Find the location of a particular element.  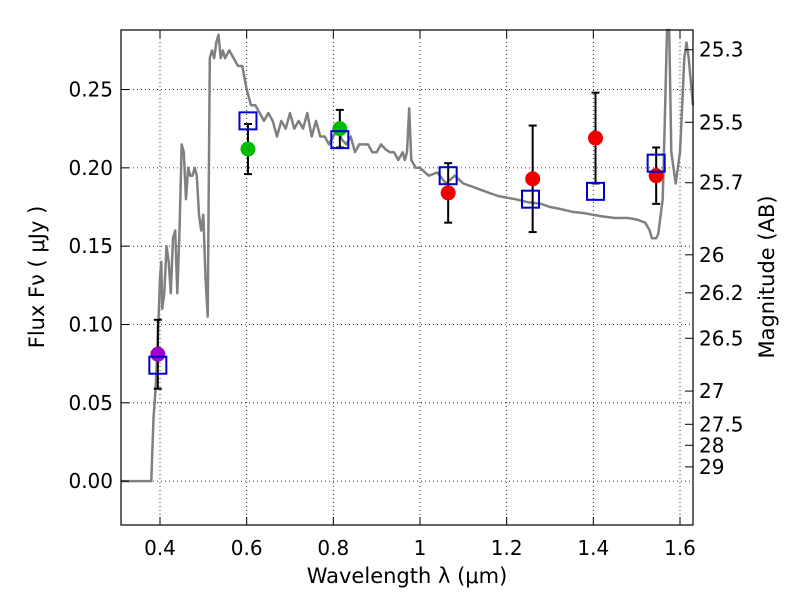

magnitude-tick-label: 25.7 is located at coordinates (721, 183).